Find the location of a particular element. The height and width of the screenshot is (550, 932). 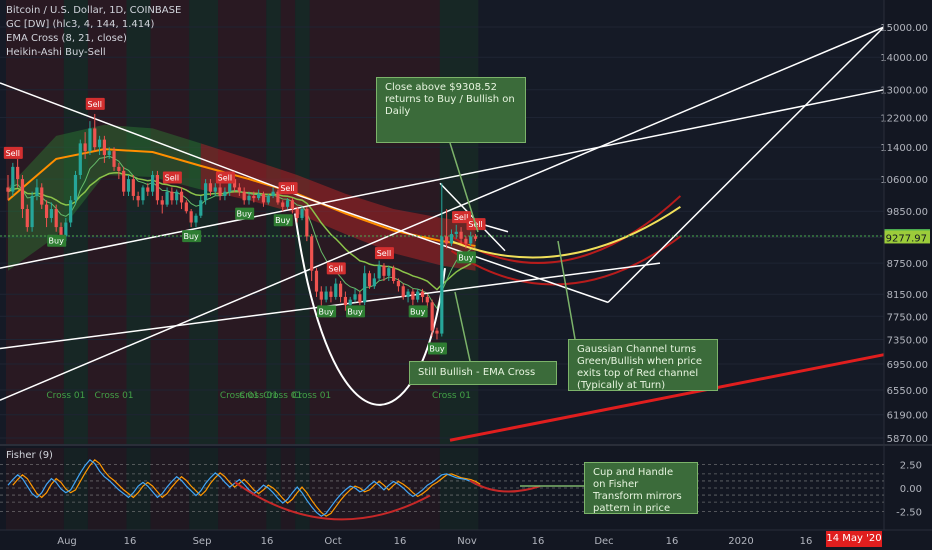

date-badge: 14 May '20 is located at coordinates (854, 539).